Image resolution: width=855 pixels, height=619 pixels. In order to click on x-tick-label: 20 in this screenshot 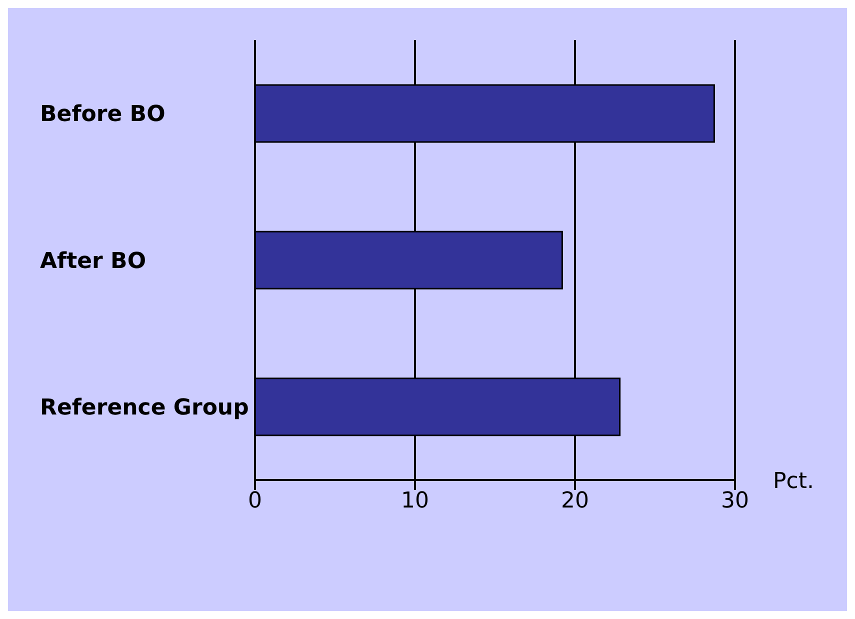, I will do `click(575, 501)`.